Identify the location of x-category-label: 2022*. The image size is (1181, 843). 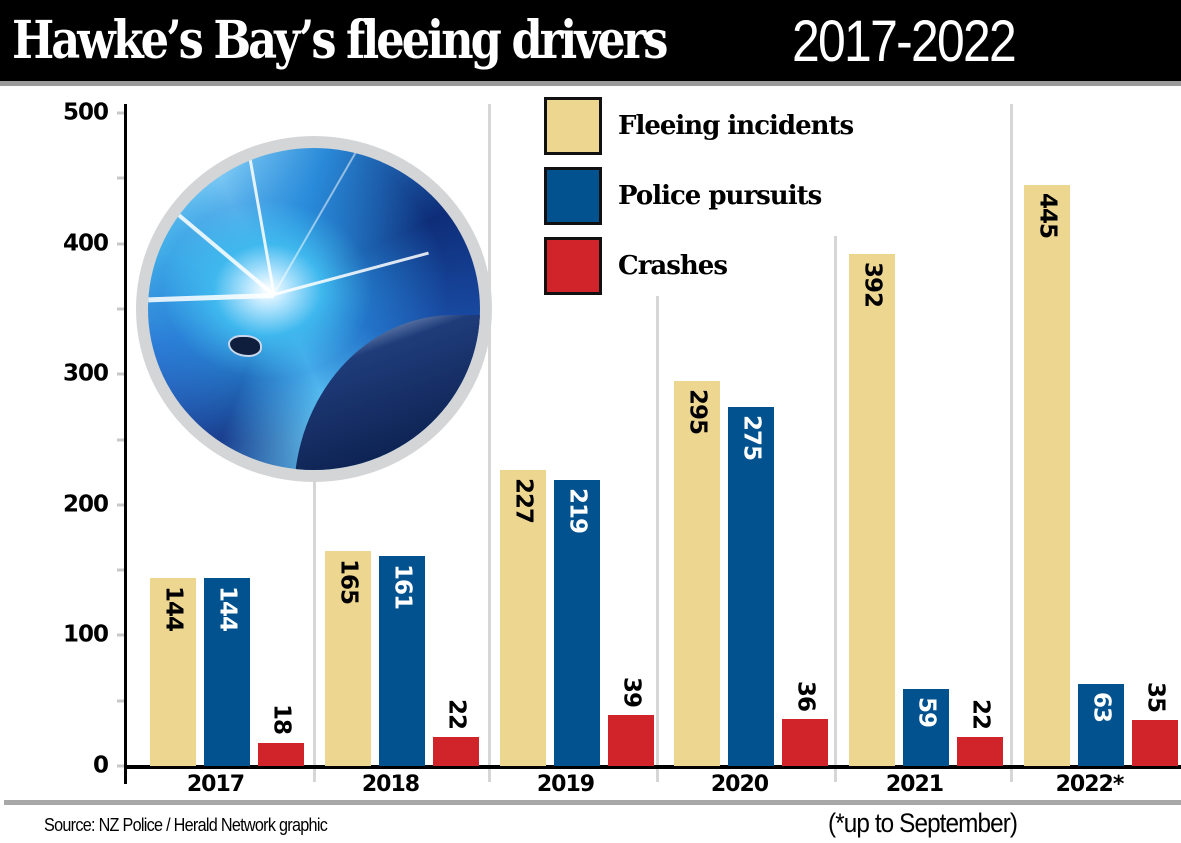
(1090, 784).